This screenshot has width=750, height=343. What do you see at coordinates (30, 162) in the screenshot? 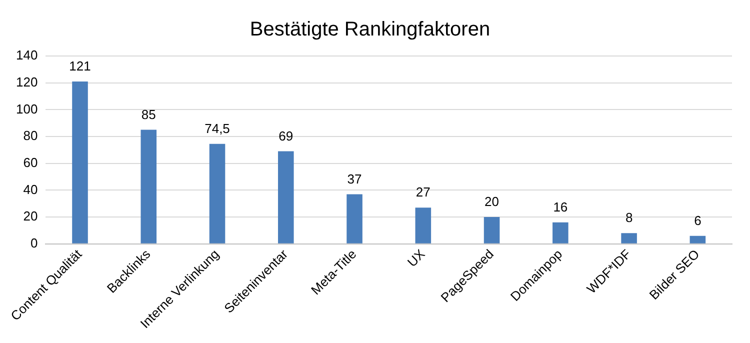
I see `y-tick-label: 60` at bounding box center [30, 162].